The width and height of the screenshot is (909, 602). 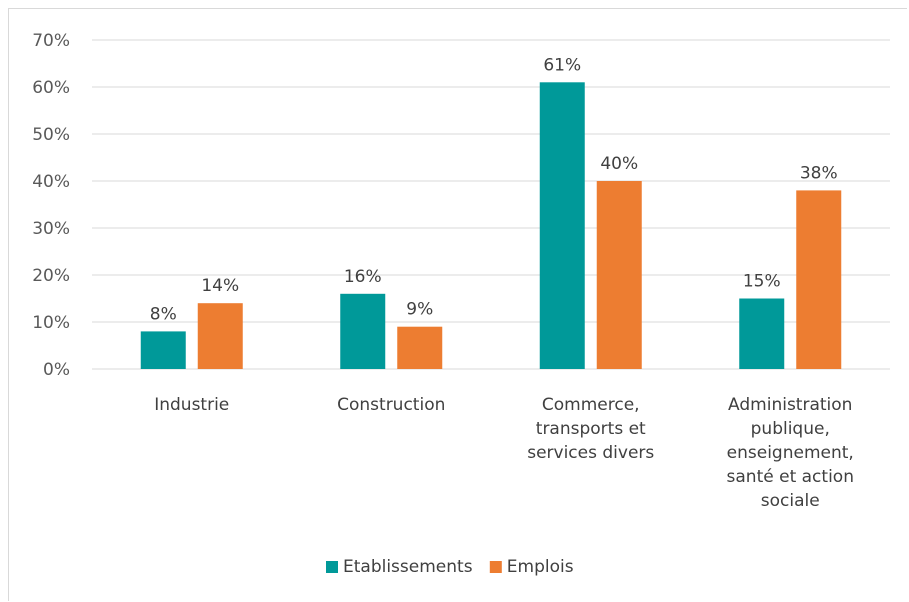 I want to click on category-label: enseignement,, so click(x=790, y=453).